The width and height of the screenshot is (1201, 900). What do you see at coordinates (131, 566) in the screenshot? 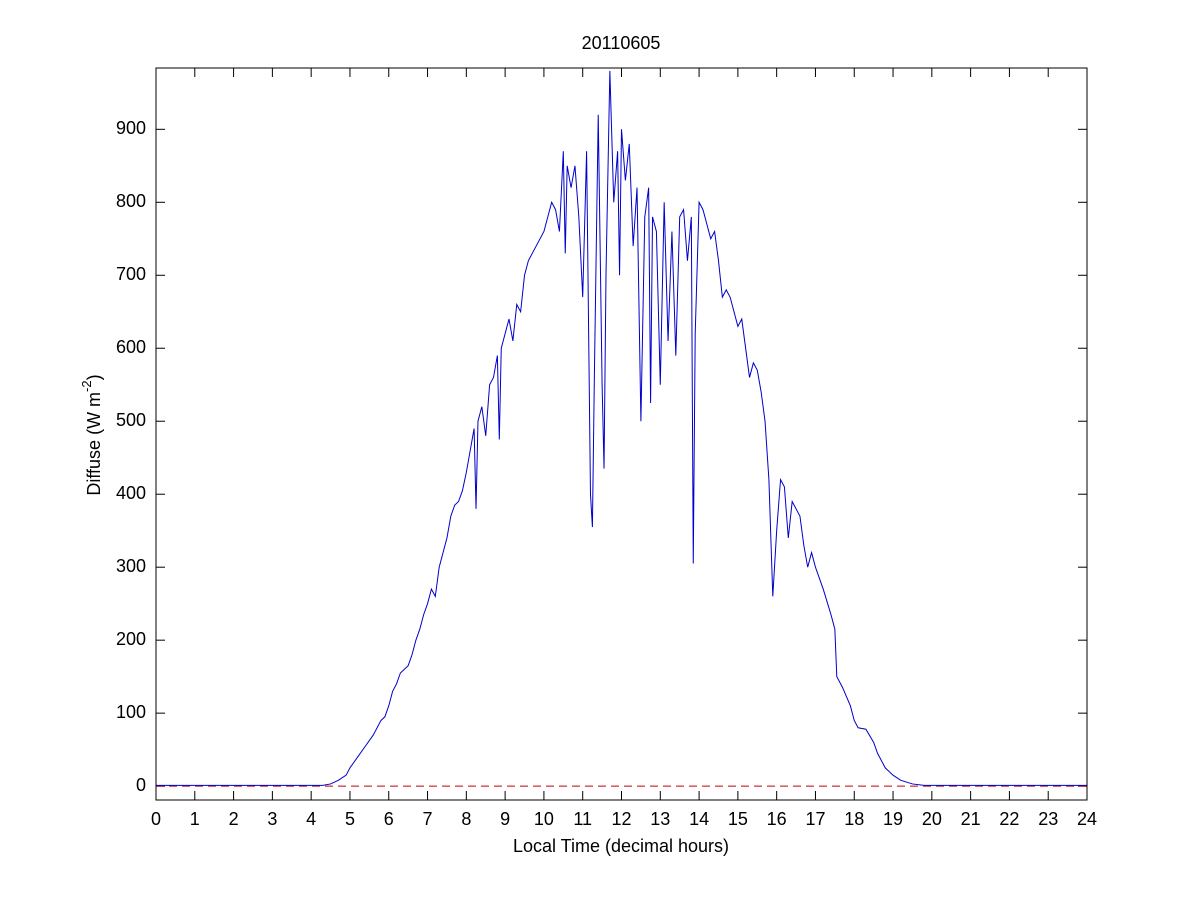
I see `y-tick-label: 300` at bounding box center [131, 566].